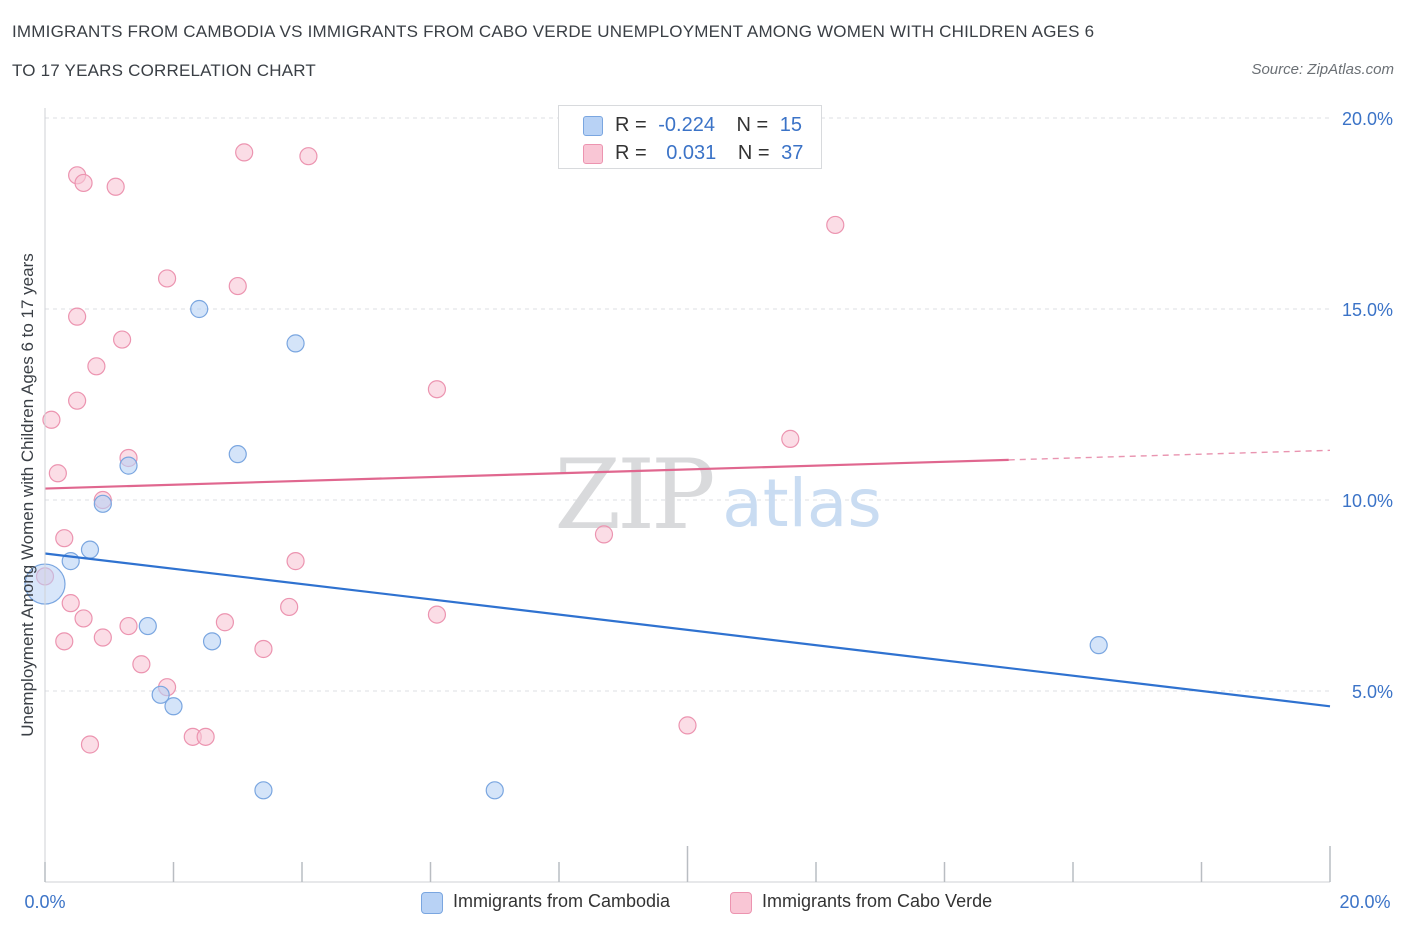 The height and width of the screenshot is (930, 1406). What do you see at coordinates (593, 154) in the screenshot?
I see `caboverde-swatch` at bounding box center [593, 154].